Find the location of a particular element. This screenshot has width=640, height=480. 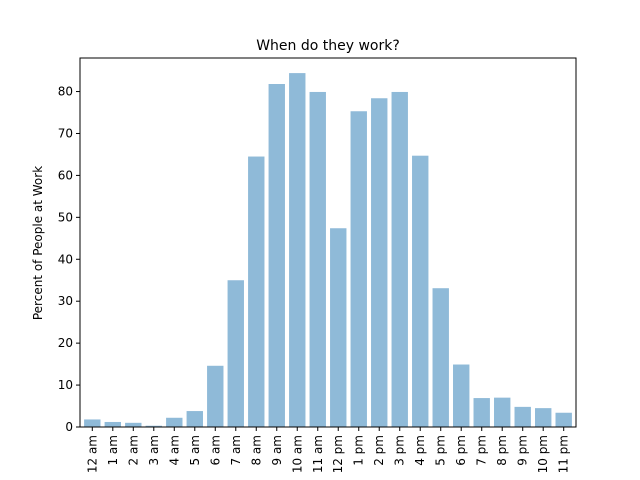

bar-9-pm is located at coordinates (522, 416).